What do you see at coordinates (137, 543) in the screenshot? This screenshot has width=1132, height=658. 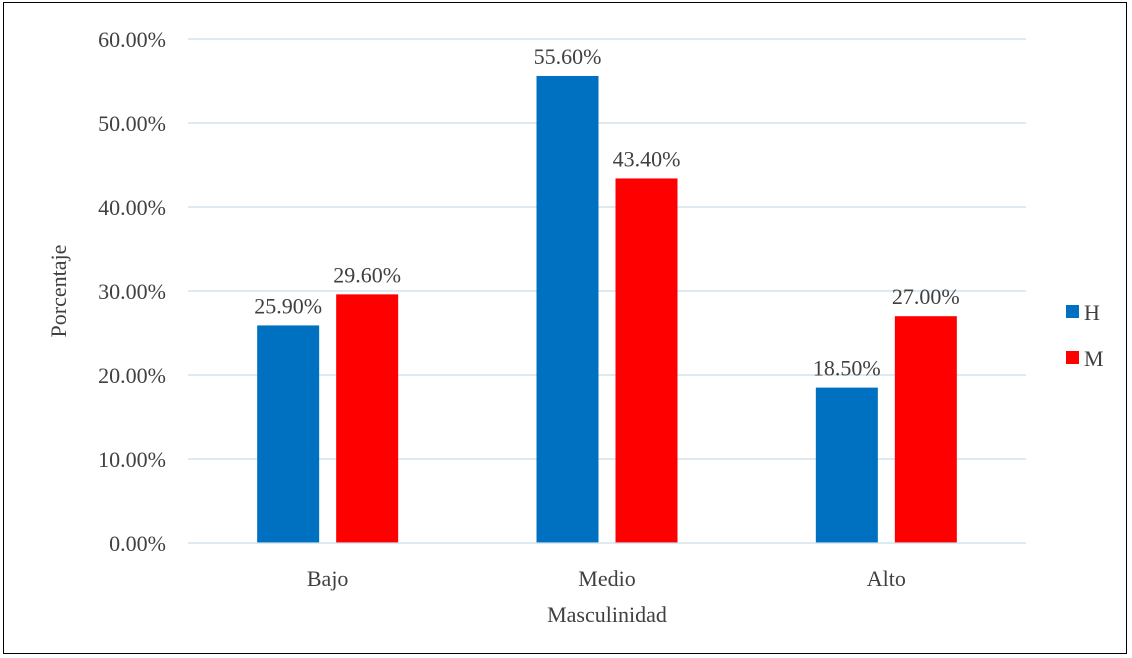 I see `y-tick-label: 0.00%` at bounding box center [137, 543].